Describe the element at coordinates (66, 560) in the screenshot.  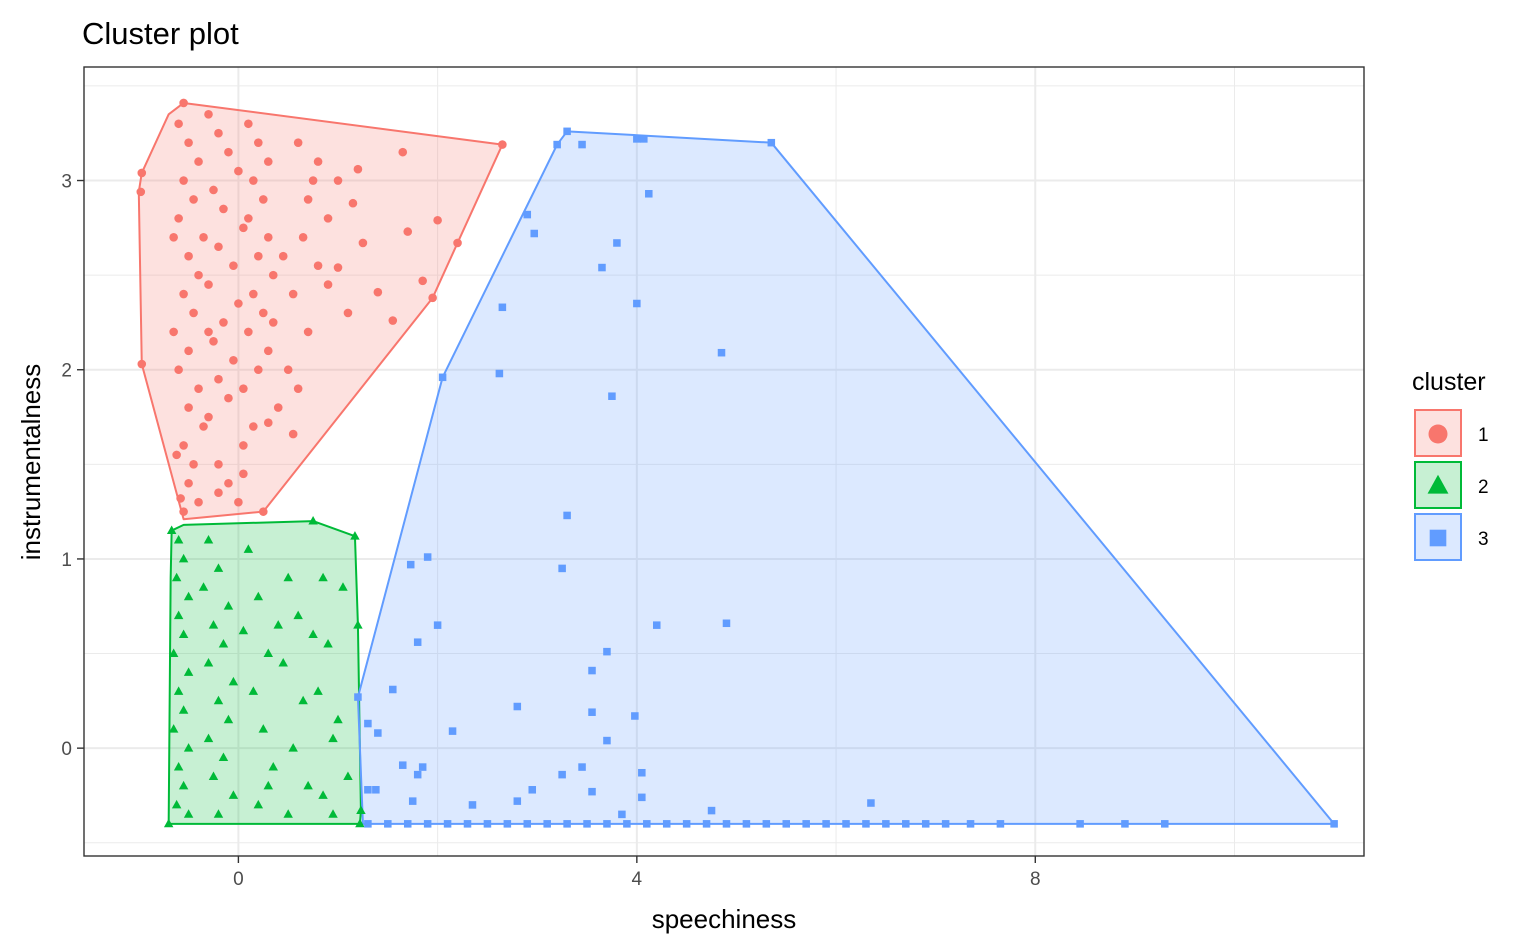
I see `y-tick-label: 1` at that location.